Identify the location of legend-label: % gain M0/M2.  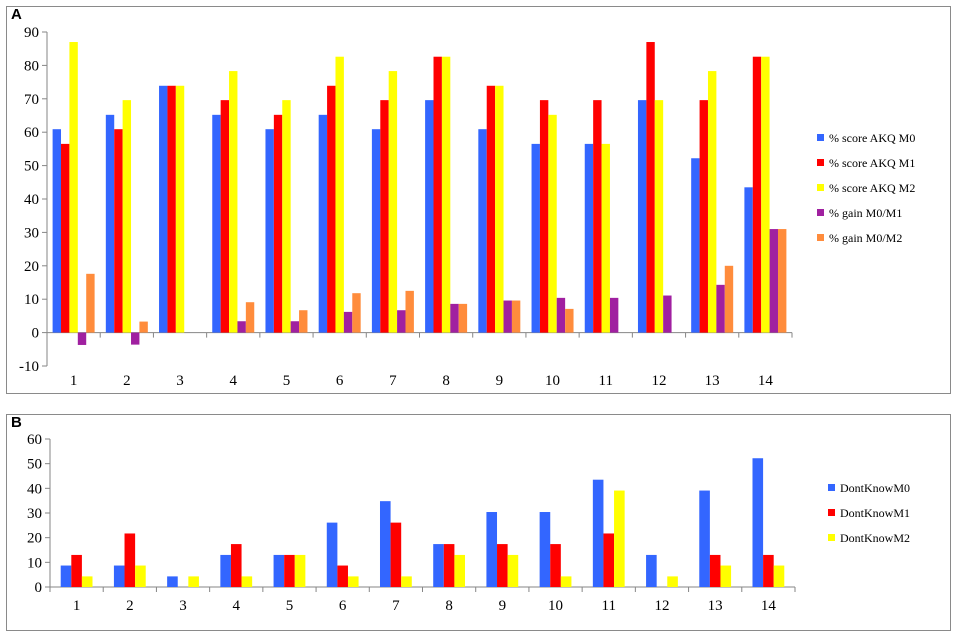
(865, 238).